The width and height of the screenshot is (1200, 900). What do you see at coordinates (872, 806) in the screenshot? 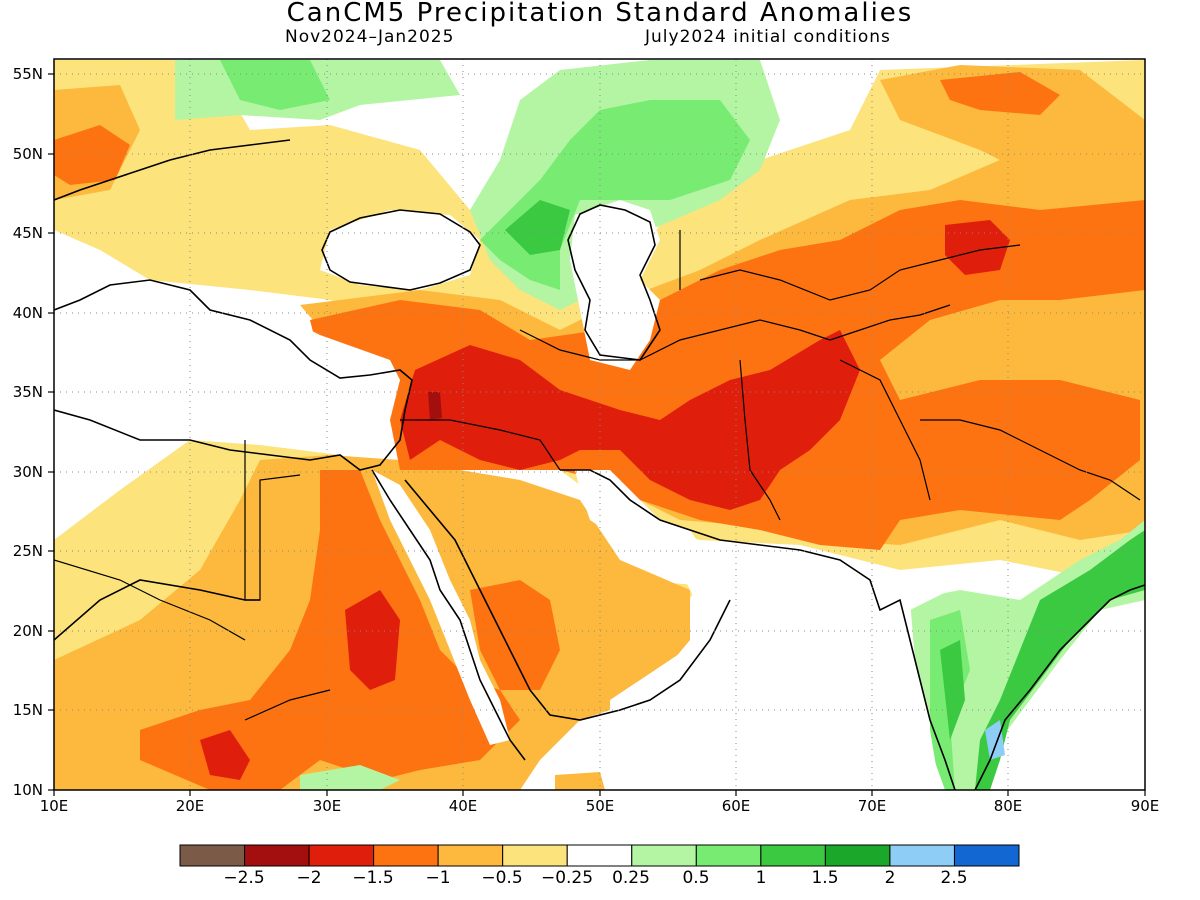
I see `lon-label-70e: 70E` at bounding box center [872, 806].